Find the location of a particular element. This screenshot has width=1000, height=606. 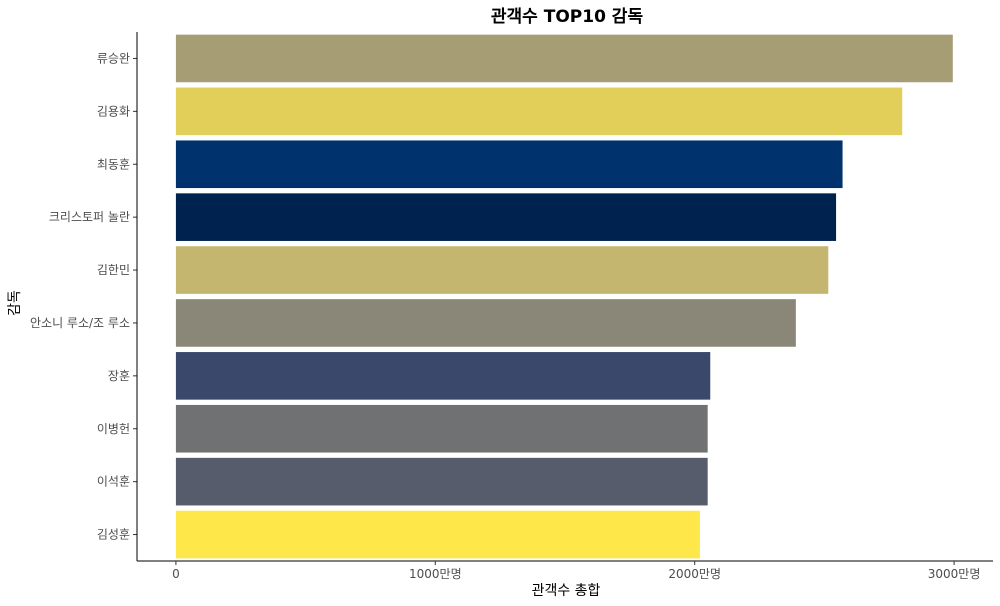

y-tick-label: 안소니 루소/조 루소 is located at coordinates (80, 323).